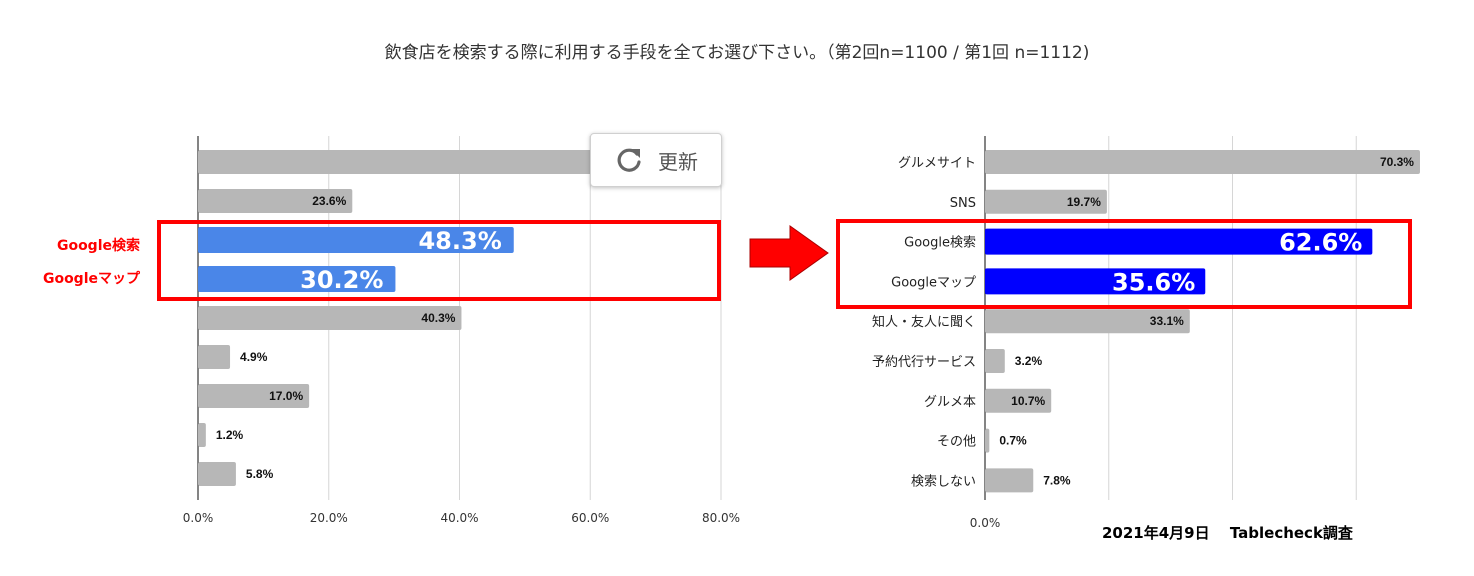  Describe the element at coordinates (1320, 243) in the screenshot. I see `data-label: 62.6%` at that location.